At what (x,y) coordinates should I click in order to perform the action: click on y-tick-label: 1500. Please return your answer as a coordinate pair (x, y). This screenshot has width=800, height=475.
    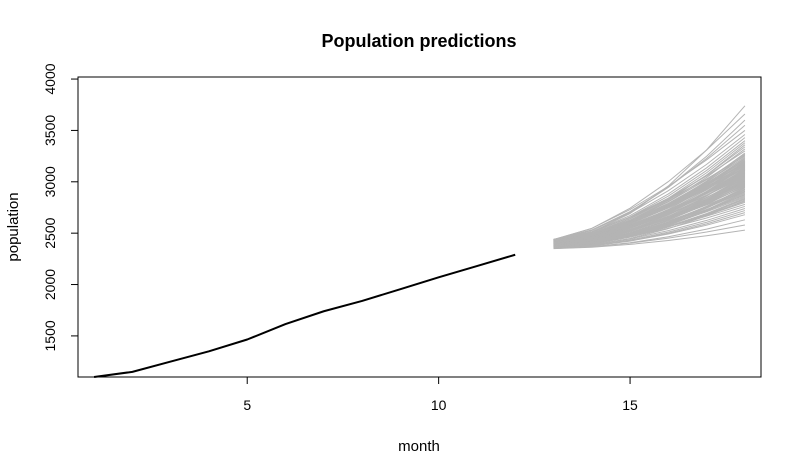
    Looking at the image, I should click on (50, 335).